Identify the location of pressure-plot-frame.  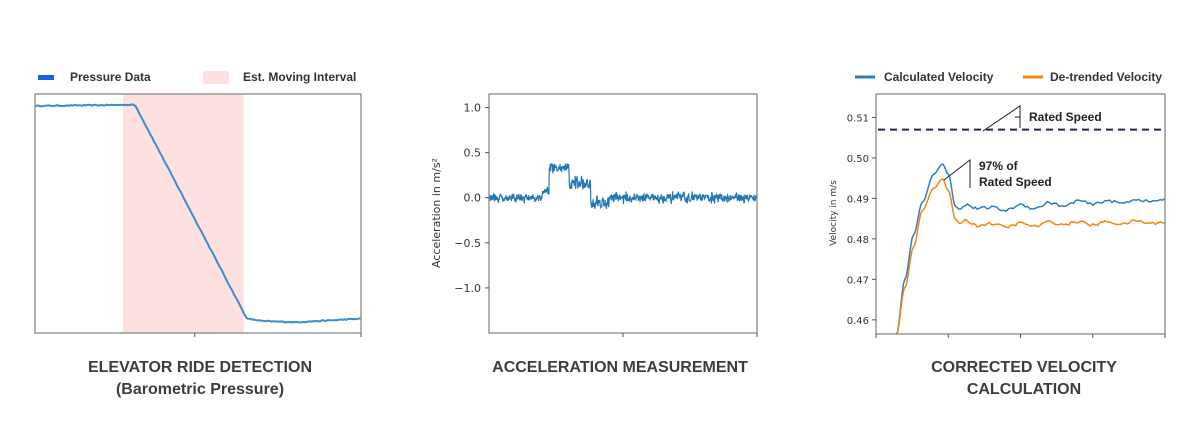
(198, 213).